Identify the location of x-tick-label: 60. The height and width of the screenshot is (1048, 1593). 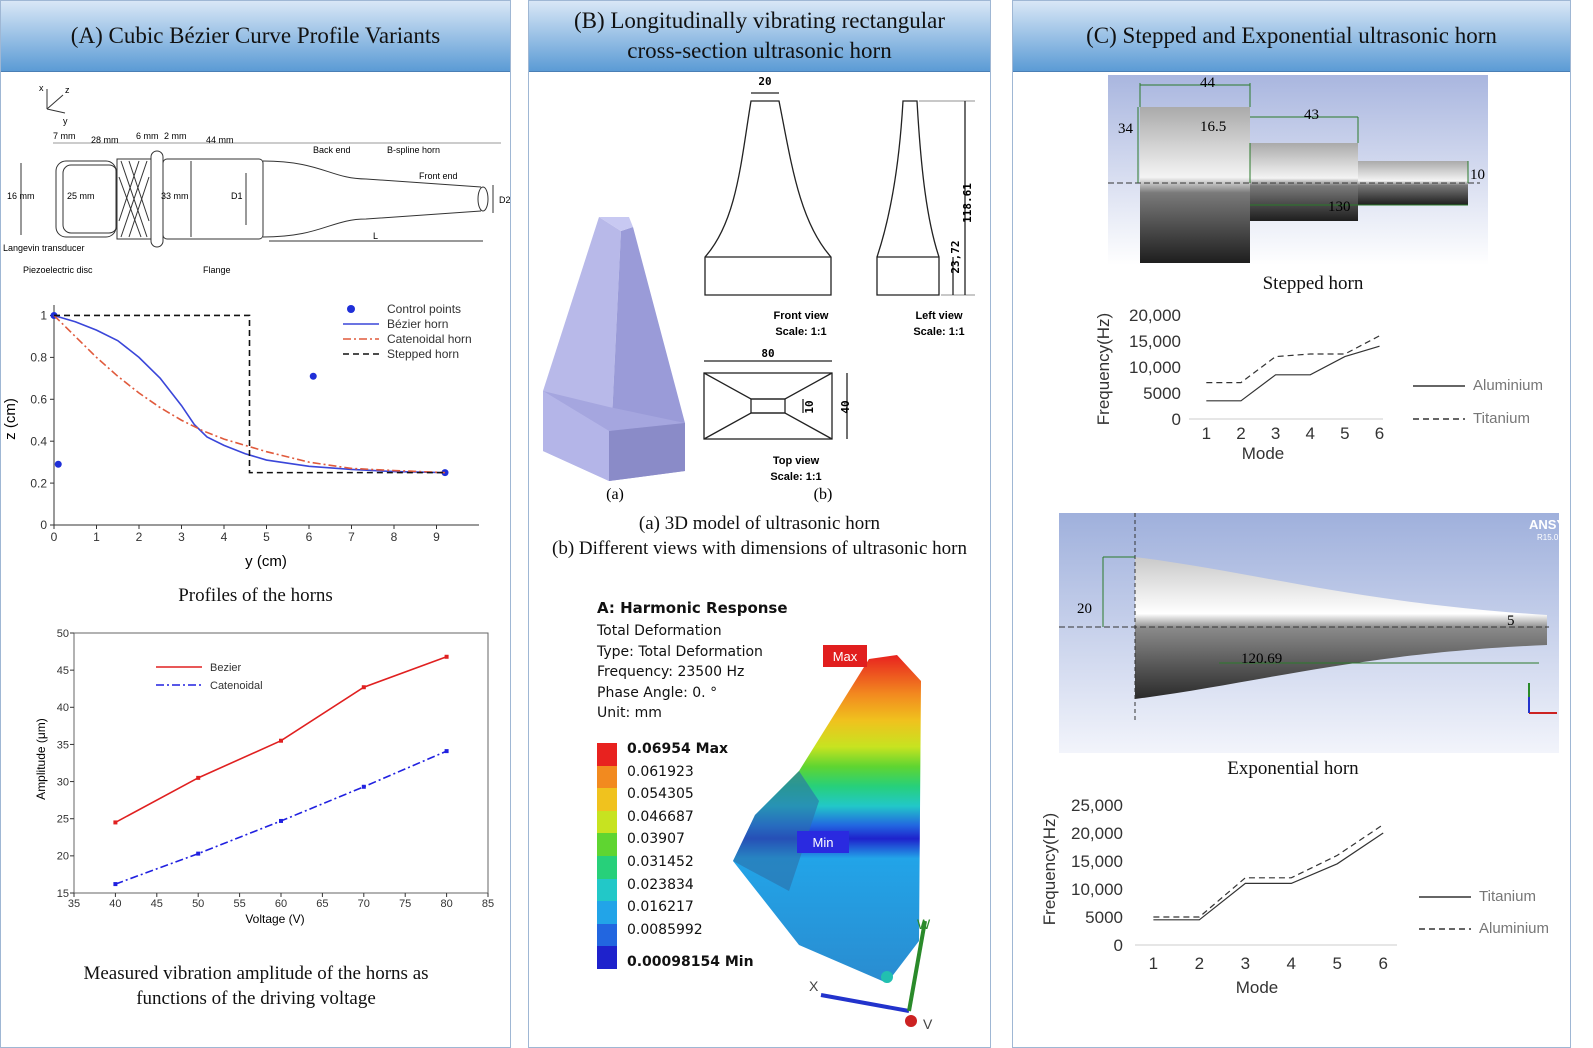
(281, 904).